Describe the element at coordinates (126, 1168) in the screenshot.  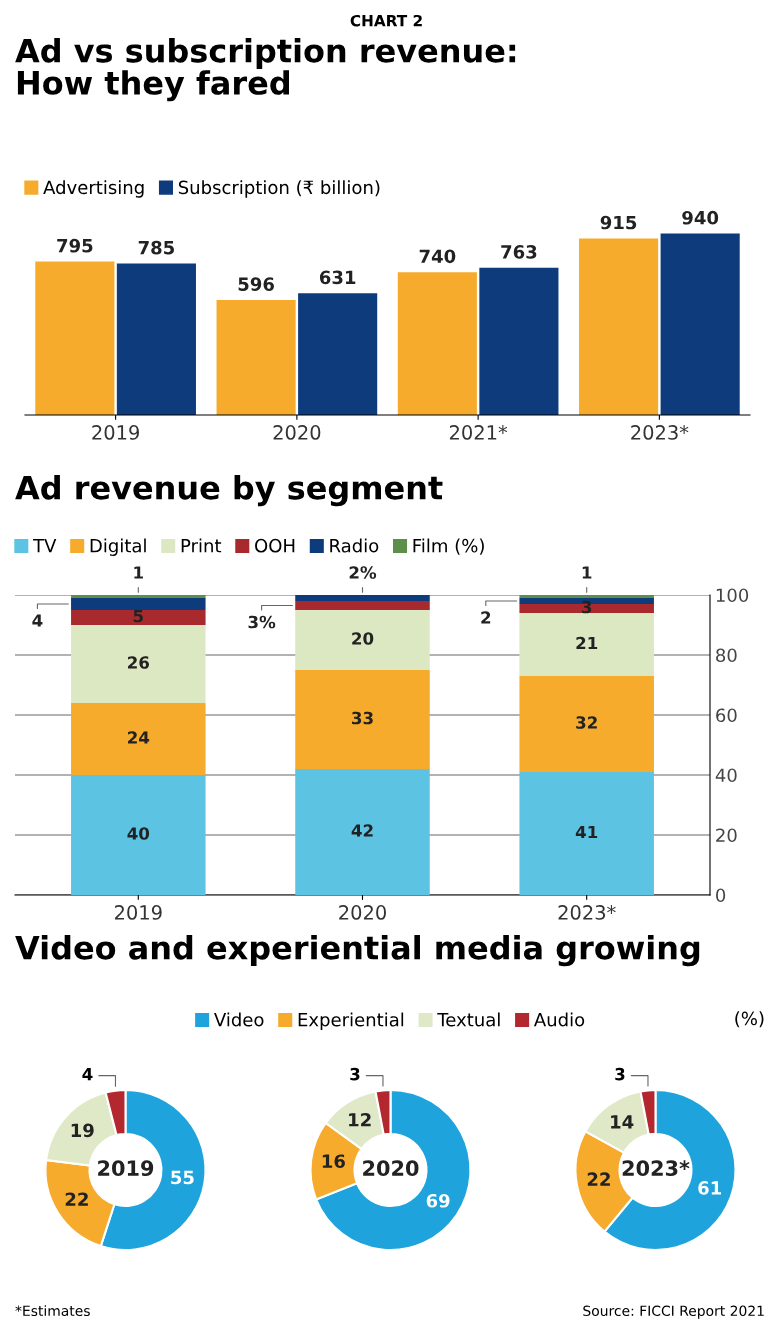
I see `text: 2019` at that location.